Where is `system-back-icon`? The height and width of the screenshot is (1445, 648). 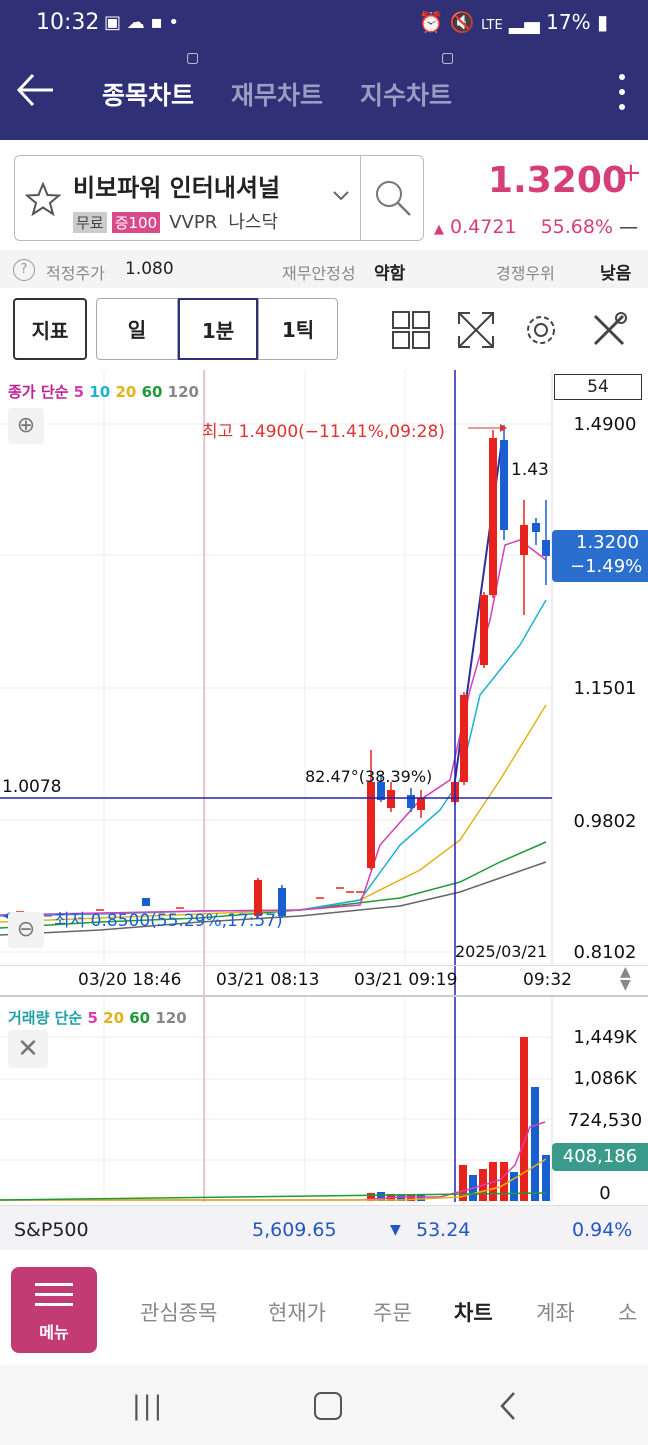
system-back-icon is located at coordinates (508, 1406).